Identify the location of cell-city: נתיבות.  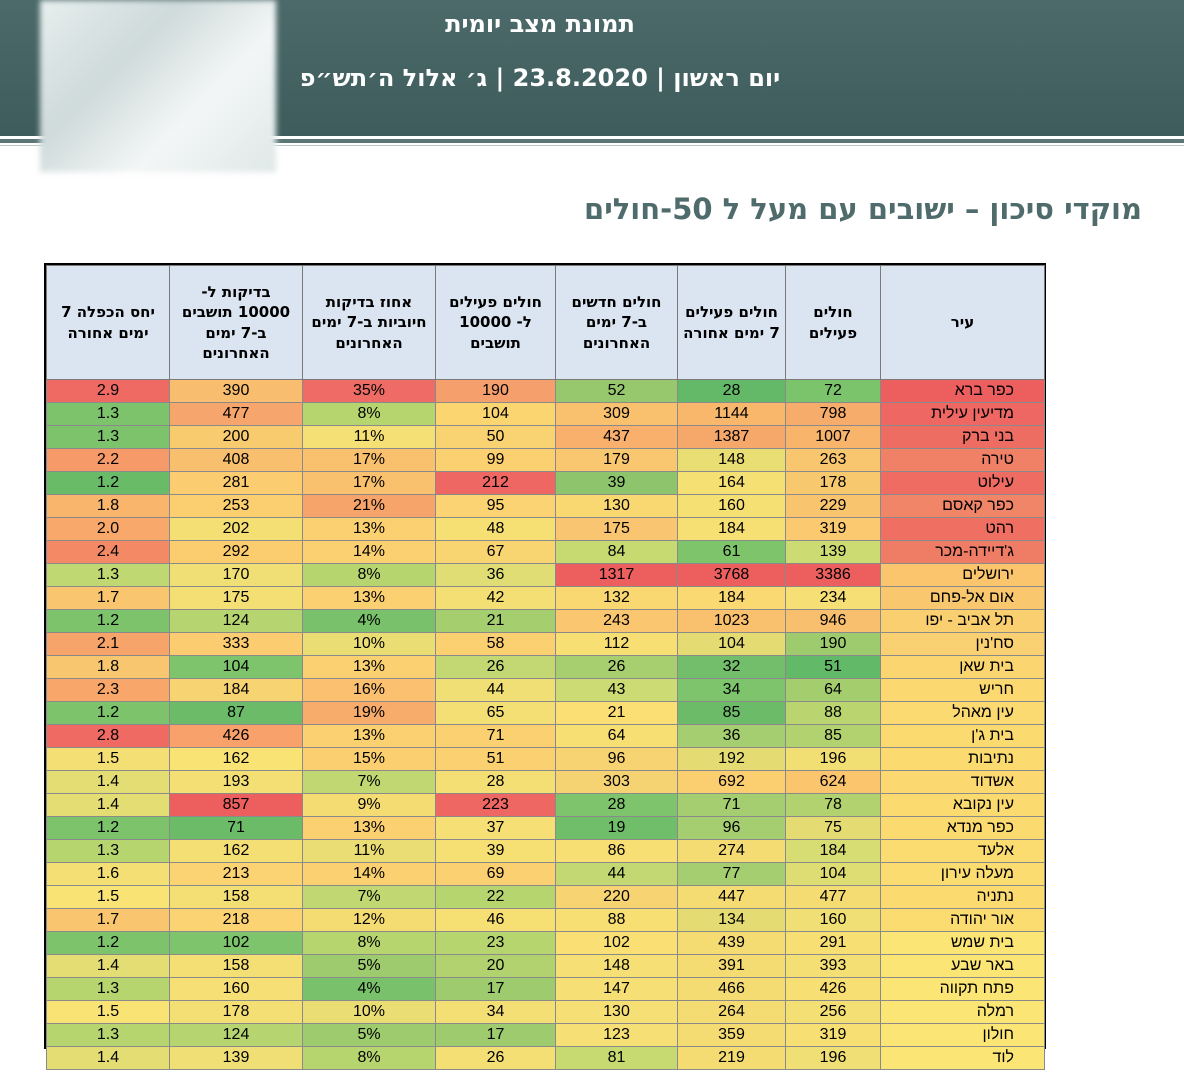
(962, 759).